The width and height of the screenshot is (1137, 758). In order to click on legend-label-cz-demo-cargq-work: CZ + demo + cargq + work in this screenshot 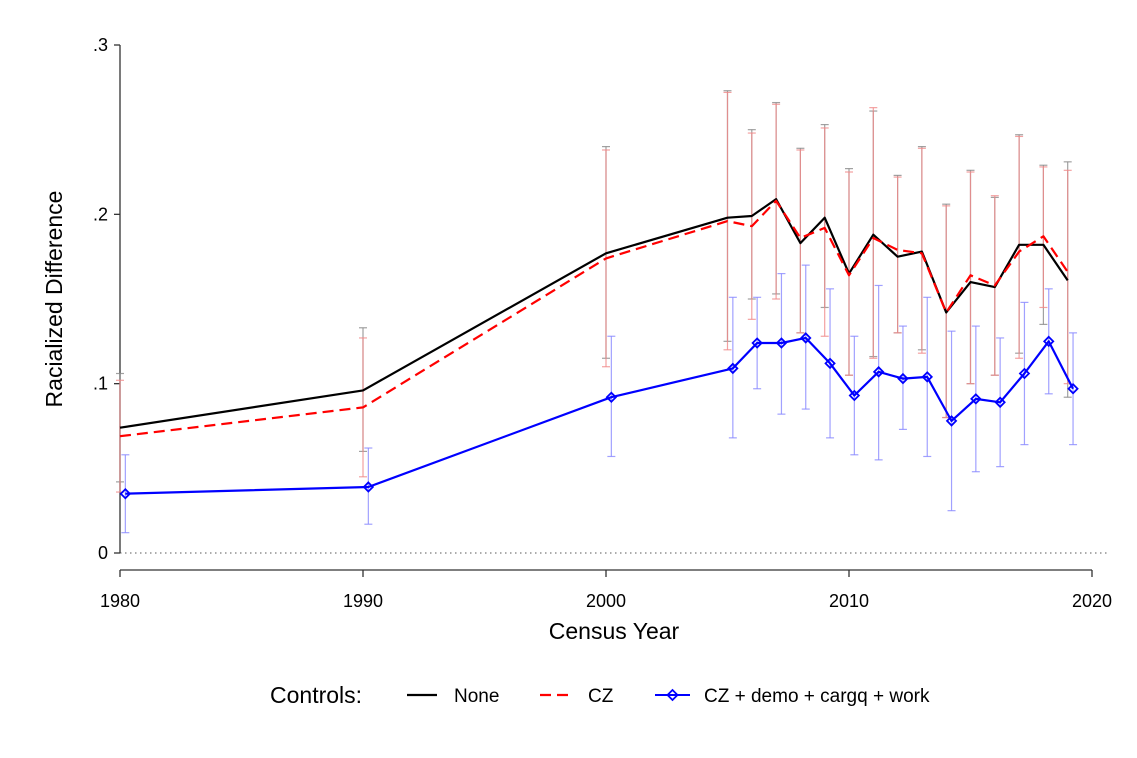, I will do `click(817, 696)`.